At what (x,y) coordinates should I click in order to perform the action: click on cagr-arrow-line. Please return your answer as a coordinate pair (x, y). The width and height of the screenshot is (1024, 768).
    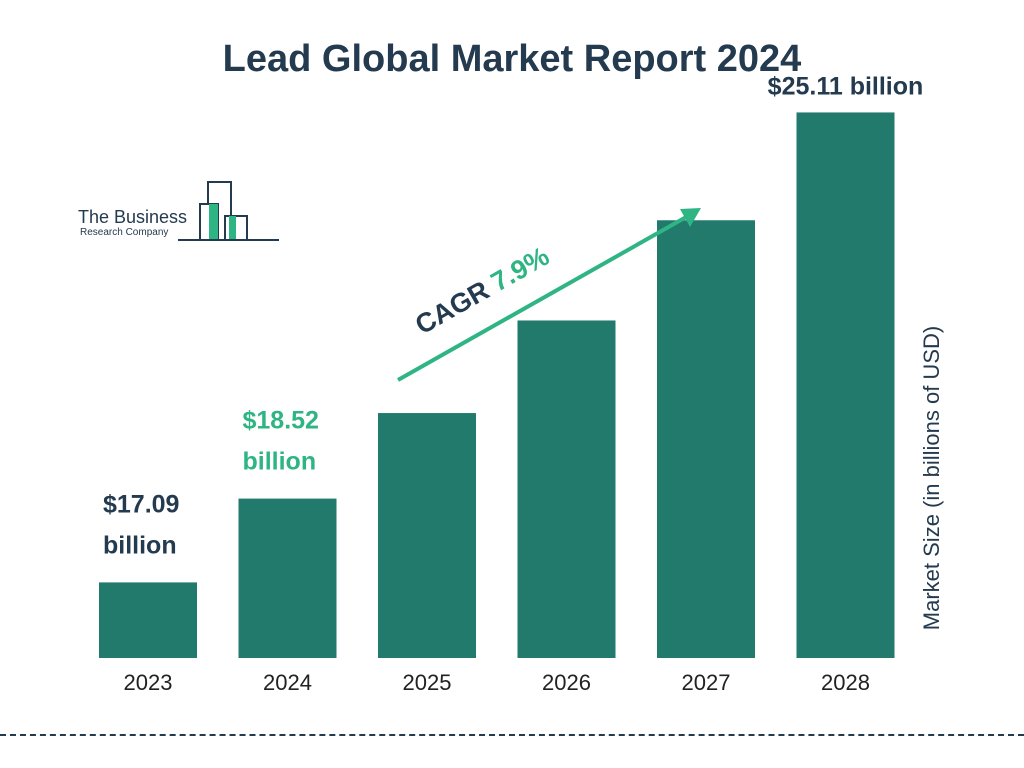
    Looking at the image, I should click on (543, 298).